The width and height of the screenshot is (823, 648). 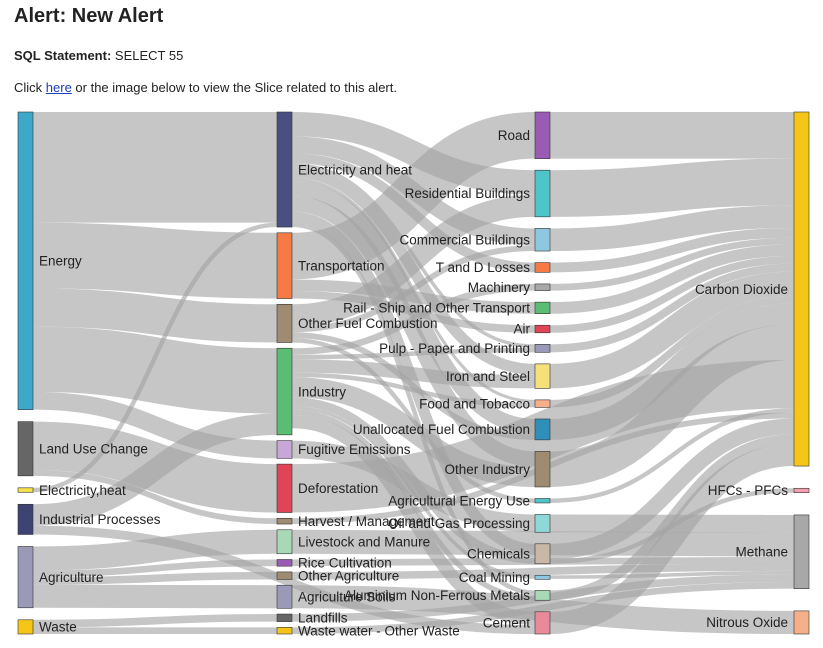 I want to click on sankey-node-label: Air, so click(x=522, y=329).